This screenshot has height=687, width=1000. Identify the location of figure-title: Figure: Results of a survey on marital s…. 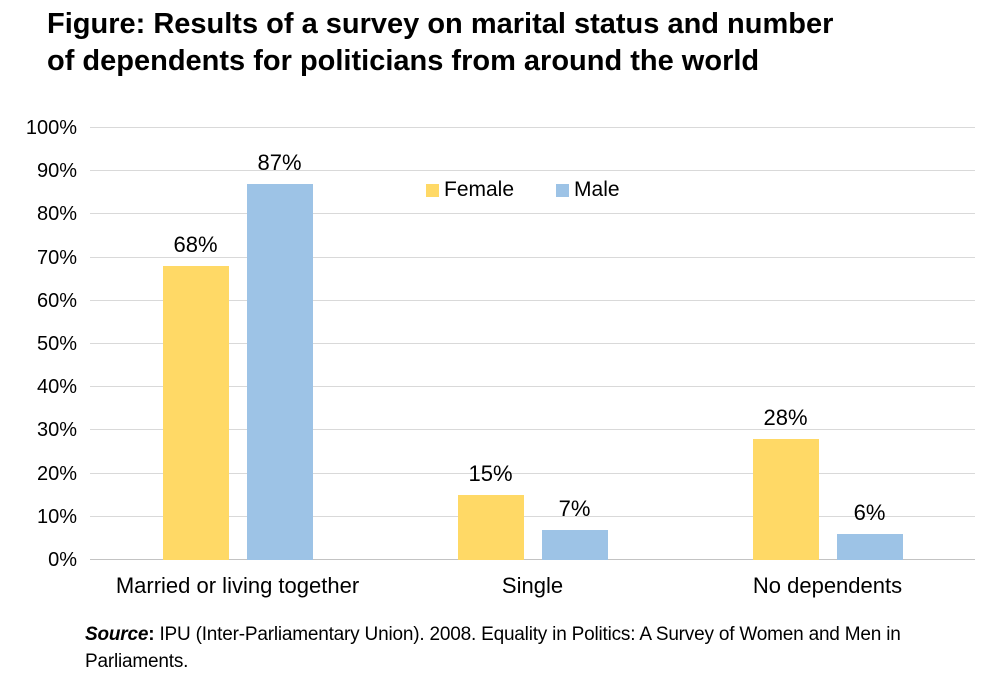
(512, 43).